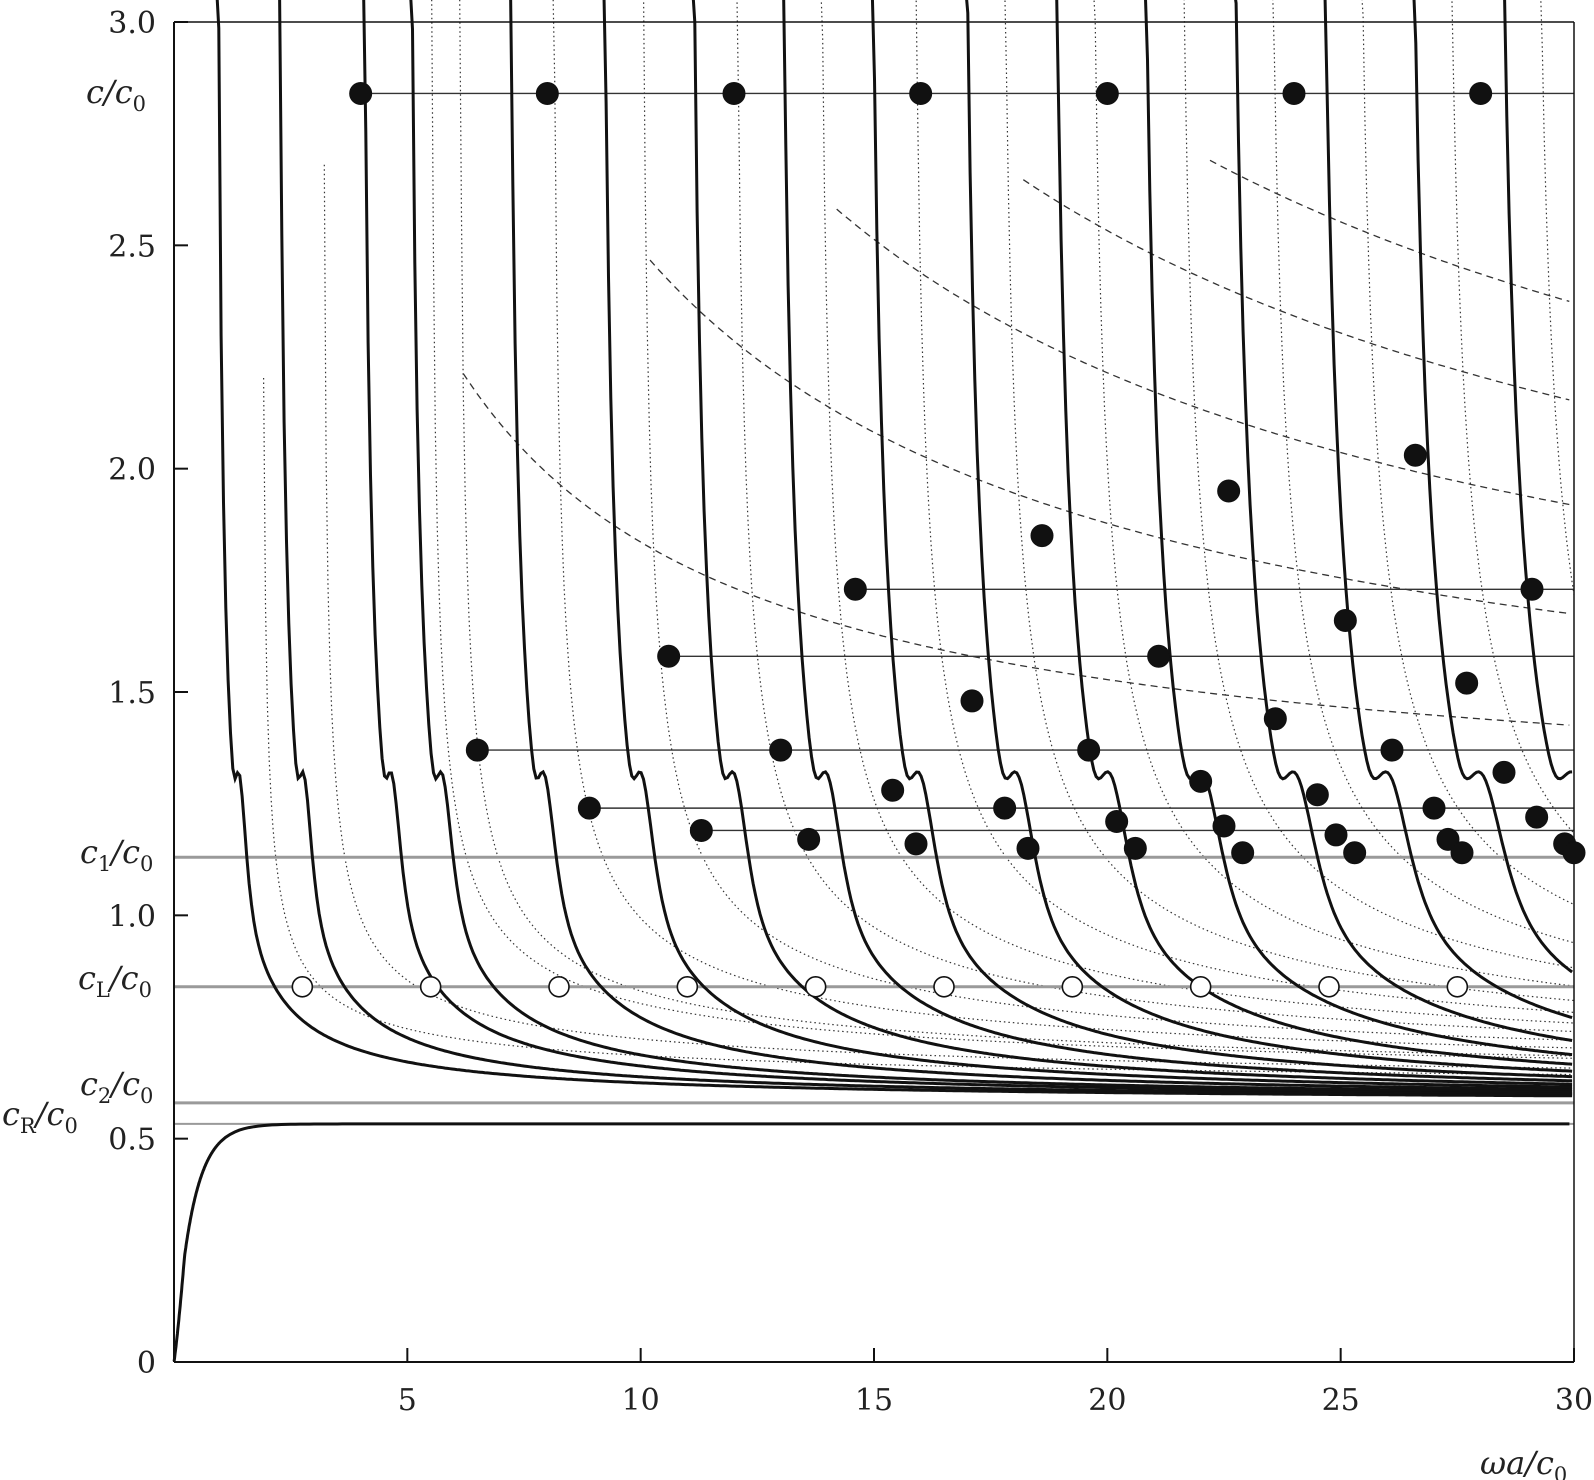 The image size is (1594, 1480). Describe the element at coordinates (1574, 1400) in the screenshot. I see `x-tick-label: 30` at that location.